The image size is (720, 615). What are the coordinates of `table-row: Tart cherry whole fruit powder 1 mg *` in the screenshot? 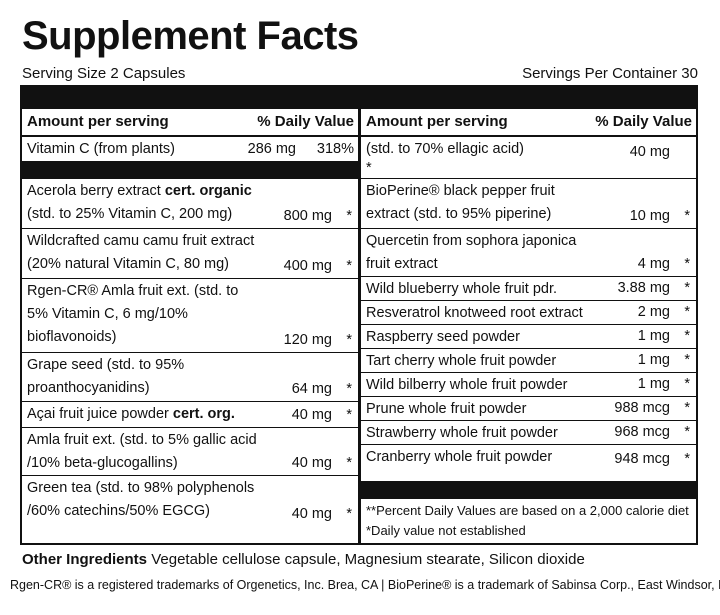 It's located at (528, 361).